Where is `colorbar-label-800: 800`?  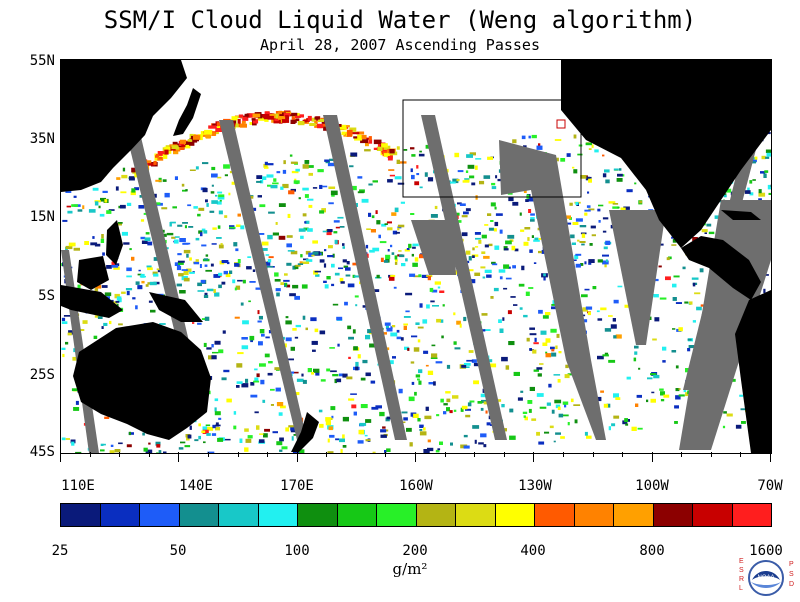 colorbar-label-800: 800 is located at coordinates (652, 551).